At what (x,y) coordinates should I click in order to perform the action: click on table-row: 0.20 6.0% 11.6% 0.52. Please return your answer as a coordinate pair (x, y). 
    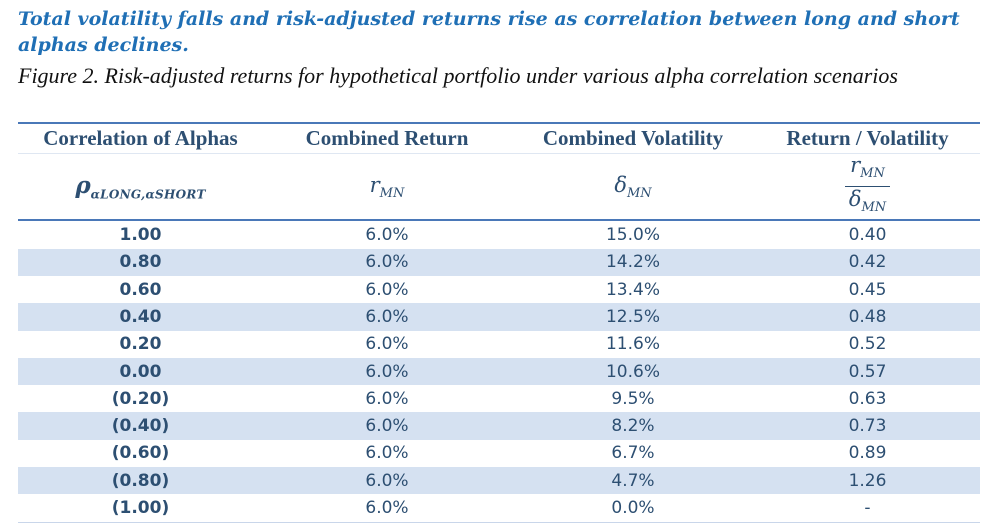
    Looking at the image, I should click on (499, 344).